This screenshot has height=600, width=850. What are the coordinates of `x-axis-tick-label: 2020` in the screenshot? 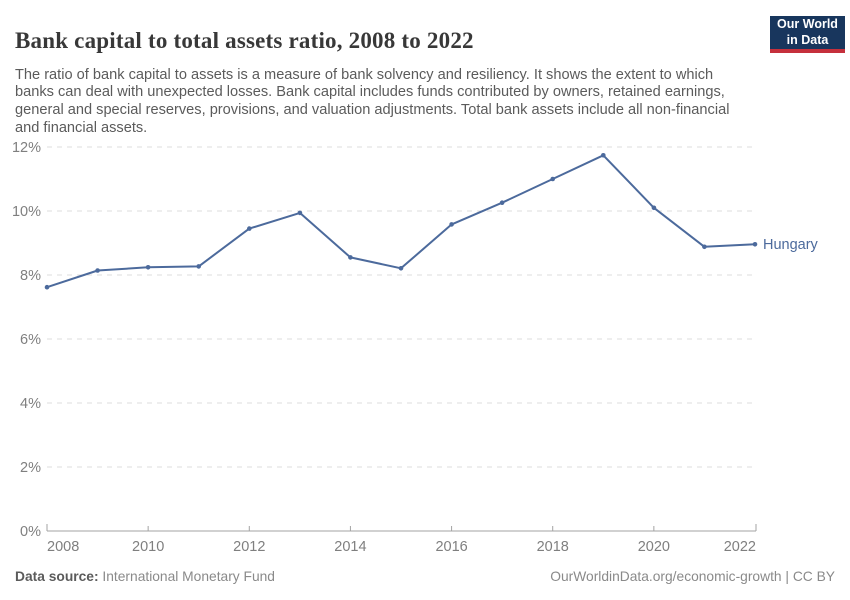 It's located at (654, 547).